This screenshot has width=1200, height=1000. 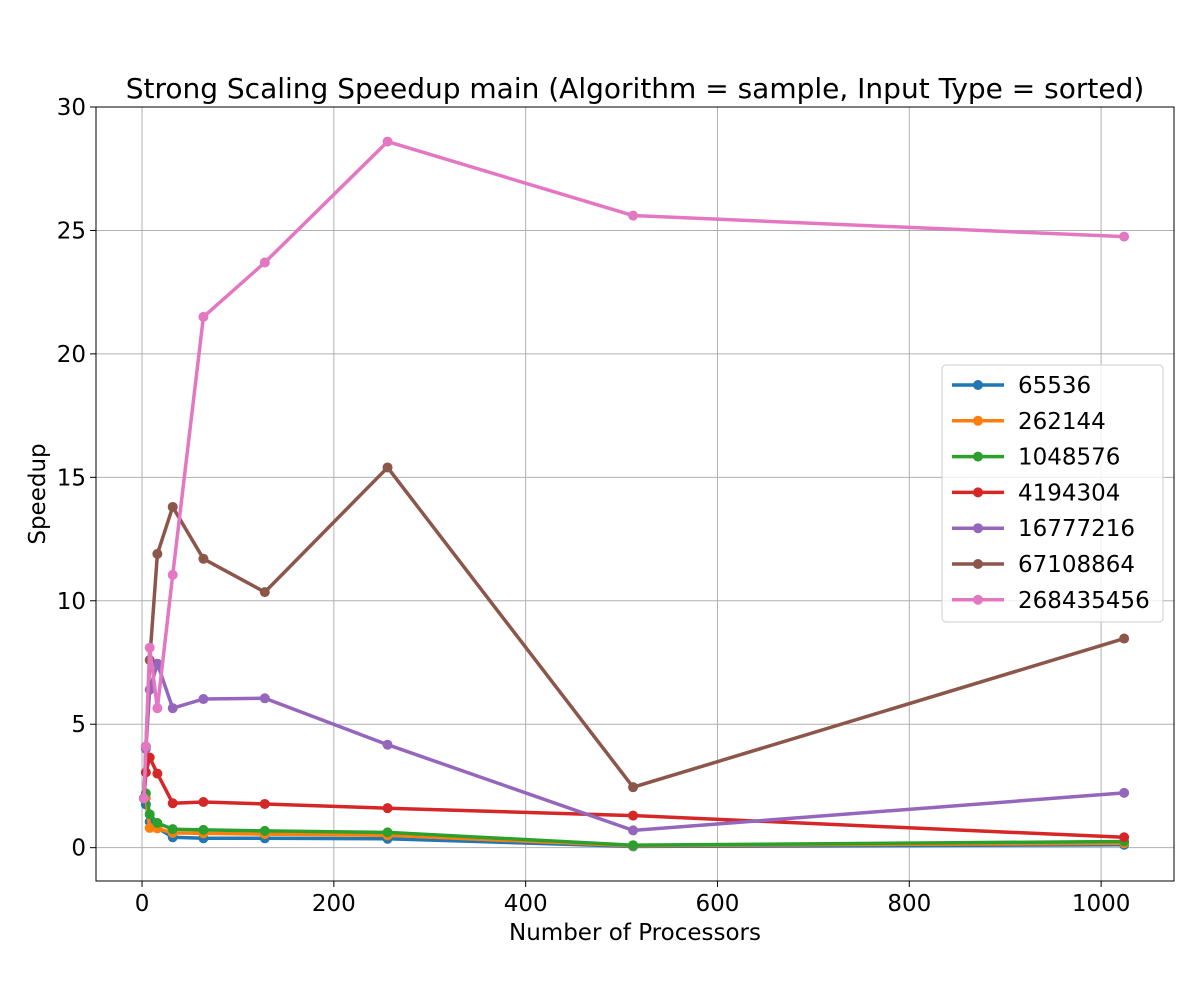 I want to click on y-axis-label: Speedup, so click(x=38, y=493).